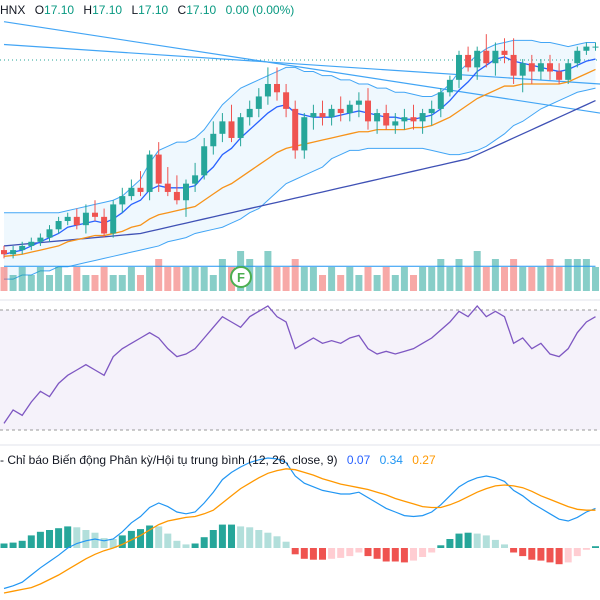 This screenshot has height=600, width=600. Describe the element at coordinates (358, 460) in the screenshot. I see `macd-value: 0.07` at that location.